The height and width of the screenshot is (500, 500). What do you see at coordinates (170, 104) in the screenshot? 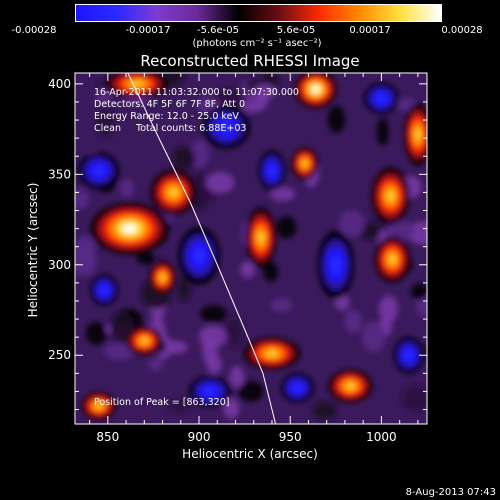
I see `detectors-text: Detectors: 4F 5F 6F 7F 8F, Att 0` at bounding box center [170, 104].